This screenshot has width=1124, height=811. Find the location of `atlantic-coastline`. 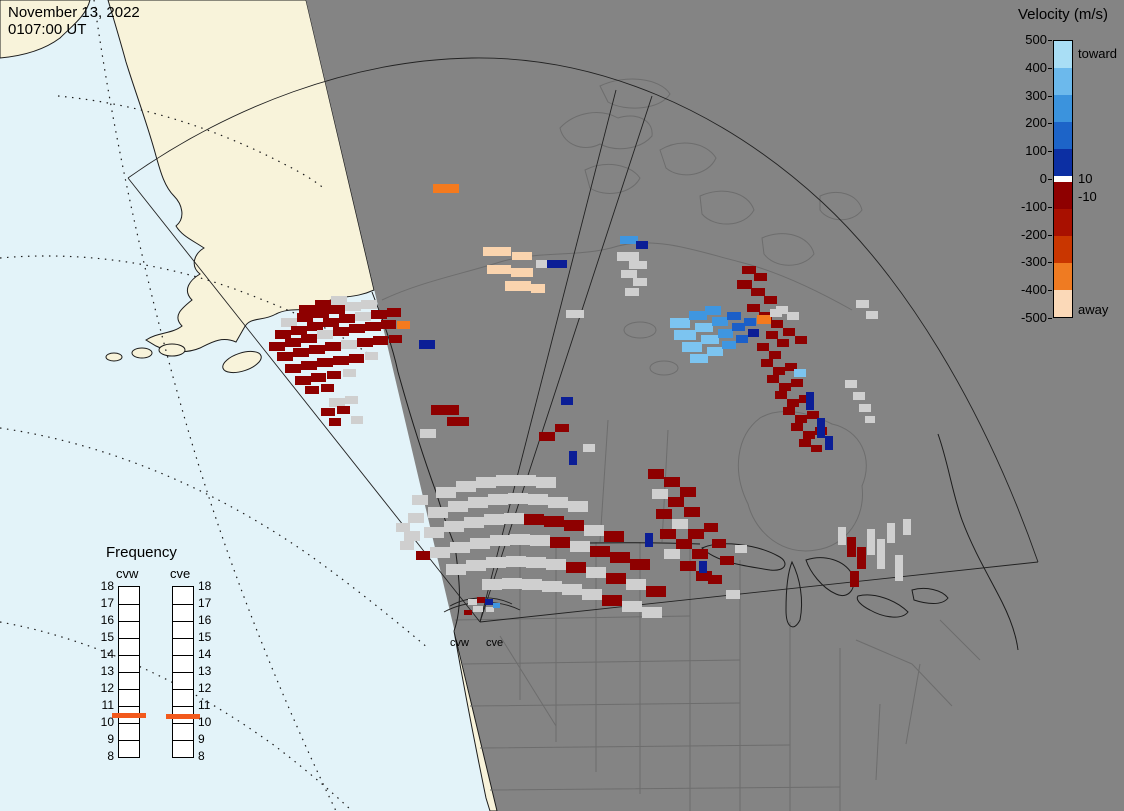

atlantic-coastline is located at coordinates (978, 542).